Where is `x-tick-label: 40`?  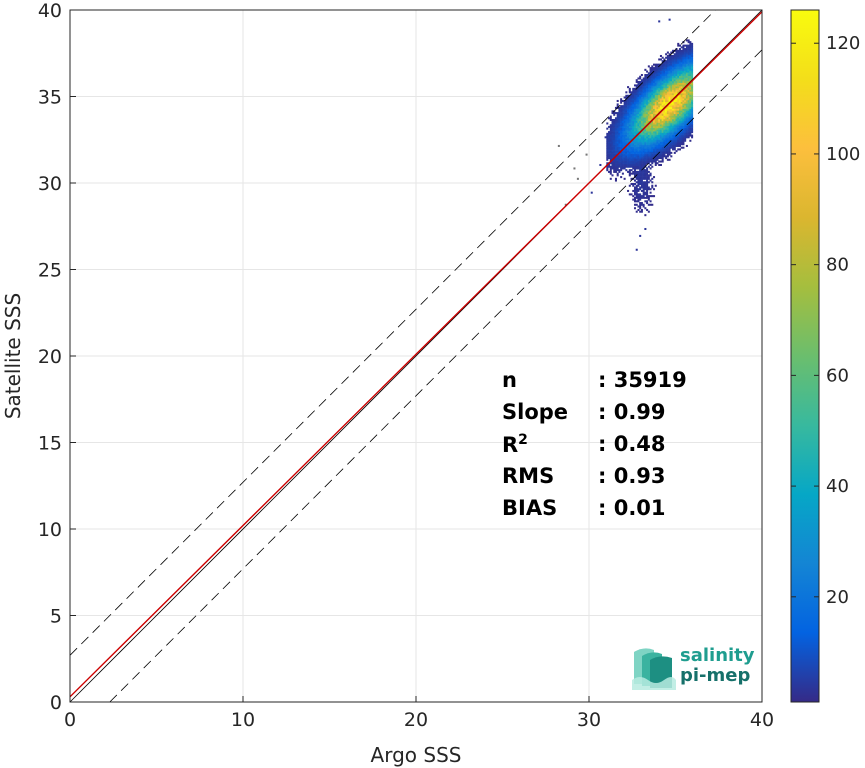
x-tick-label: 40 is located at coordinates (762, 720).